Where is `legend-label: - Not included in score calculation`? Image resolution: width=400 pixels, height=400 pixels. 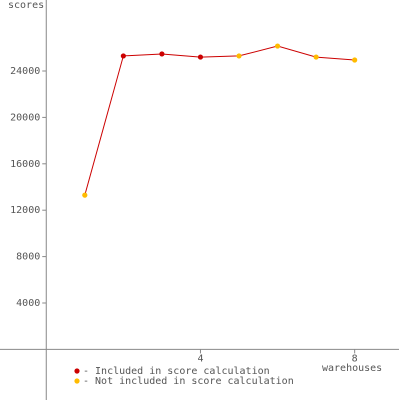
legend-label: - Not included in score calculation is located at coordinates (188, 381).